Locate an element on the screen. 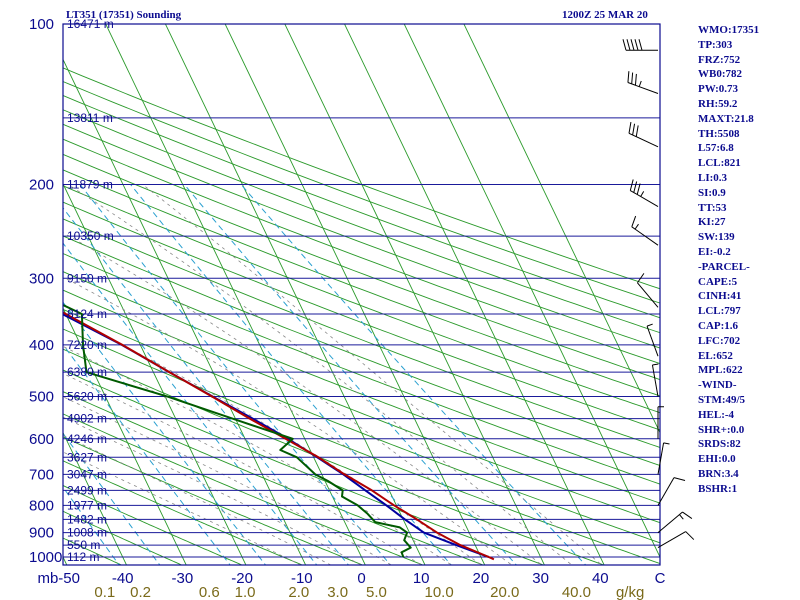 The width and height of the screenshot is (800, 600). height-label: 4902 m is located at coordinates (87, 419).